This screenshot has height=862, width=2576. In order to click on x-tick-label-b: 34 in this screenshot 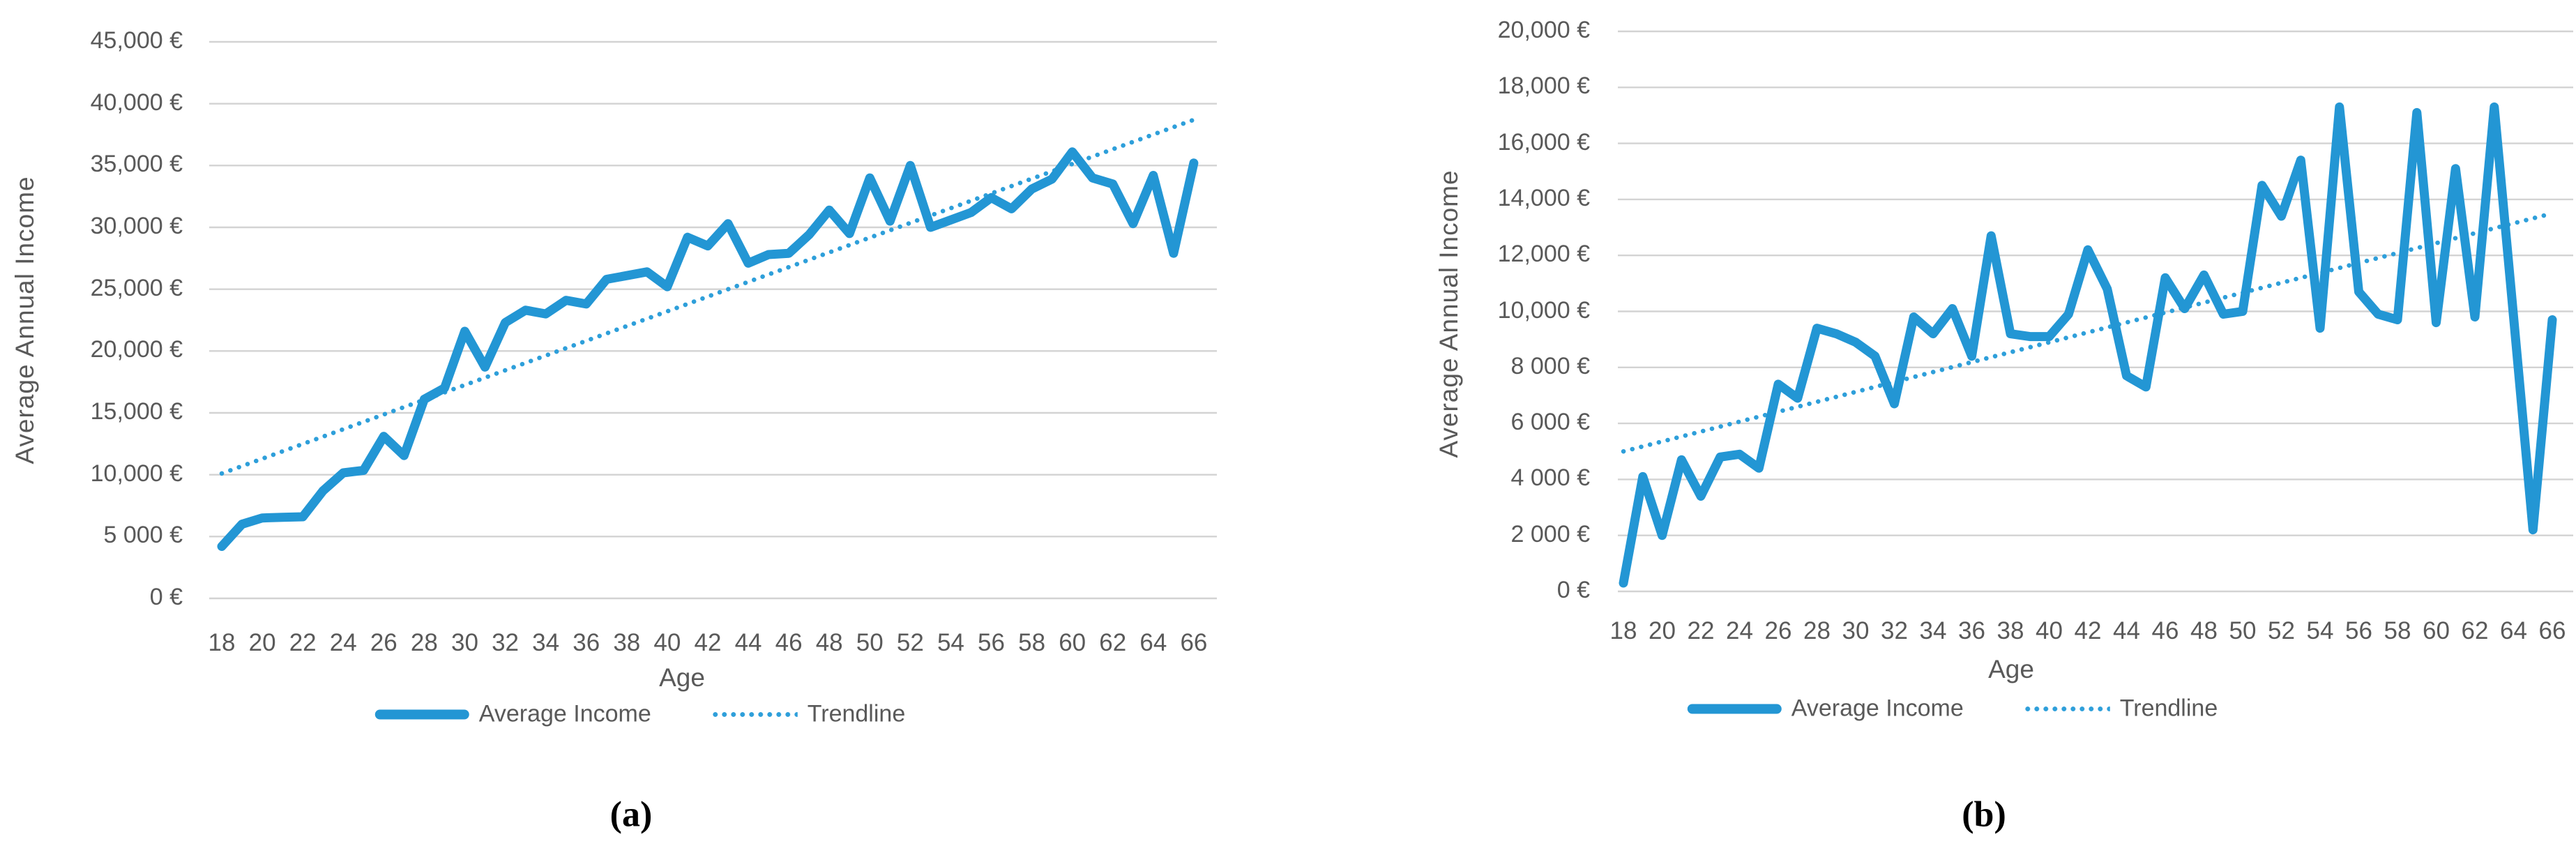, I will do `click(1933, 630)`.